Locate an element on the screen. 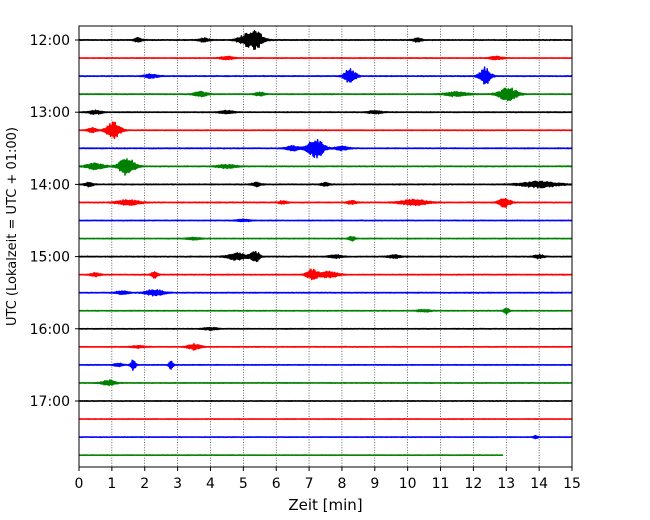 The height and width of the screenshot is (520, 650). y-tick-label: 14:00 is located at coordinates (50, 185).